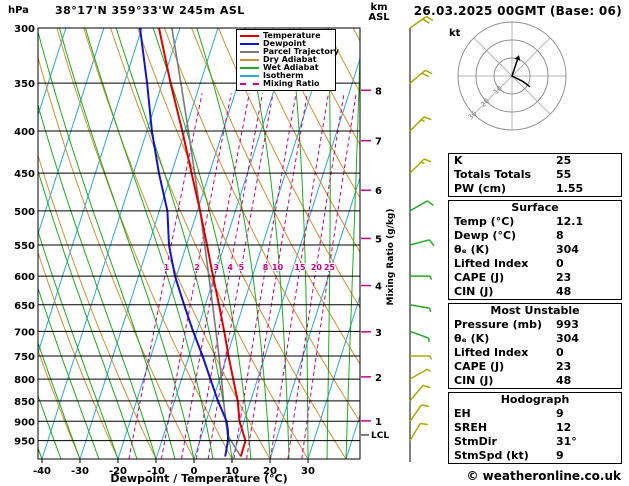 The height and width of the screenshot is (486, 629). What do you see at coordinates (474, 291) in the screenshot?
I see `stat-label: CIN (J)` at bounding box center [474, 291].